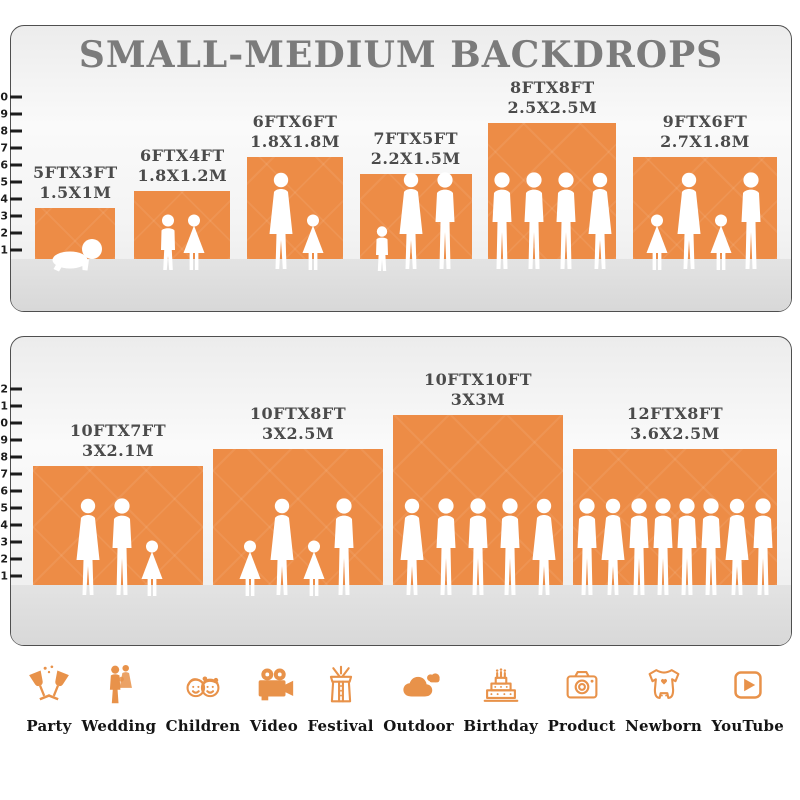 This screenshot has height=800, width=800. What do you see at coordinates (478, 399) in the screenshot?
I see `size-meters-label: 3X3M` at bounding box center [478, 399].